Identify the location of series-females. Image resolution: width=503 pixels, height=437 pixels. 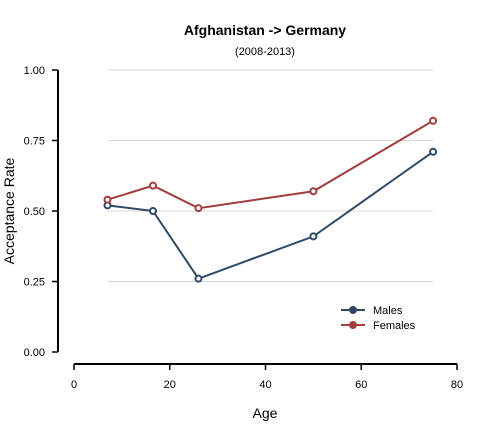
(270, 164).